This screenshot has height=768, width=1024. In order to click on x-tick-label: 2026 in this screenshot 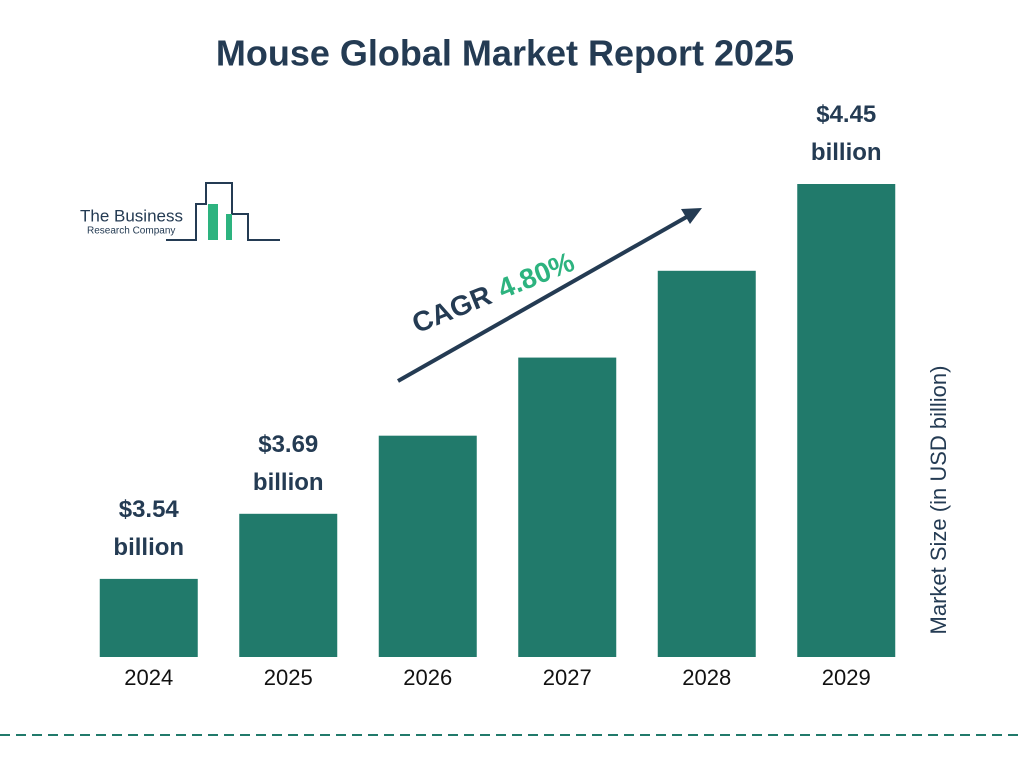, I will do `click(427, 677)`.